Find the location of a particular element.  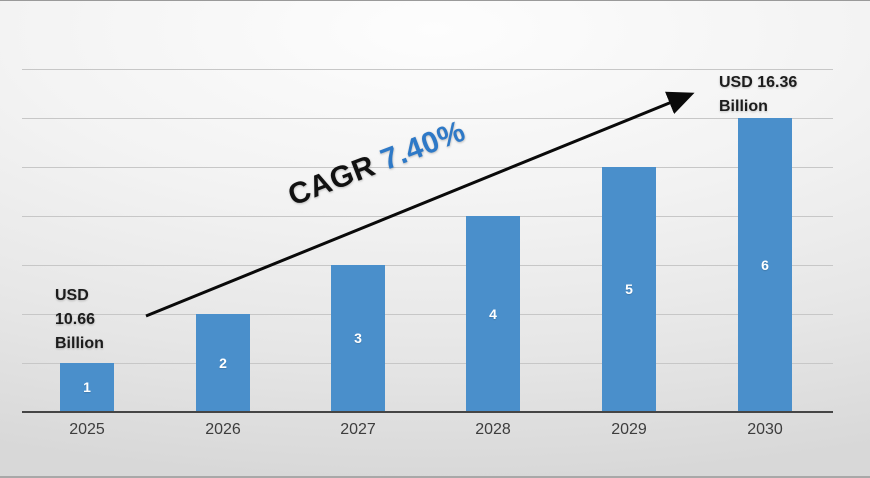

bar-index-label: 4 is located at coordinates (493, 313).